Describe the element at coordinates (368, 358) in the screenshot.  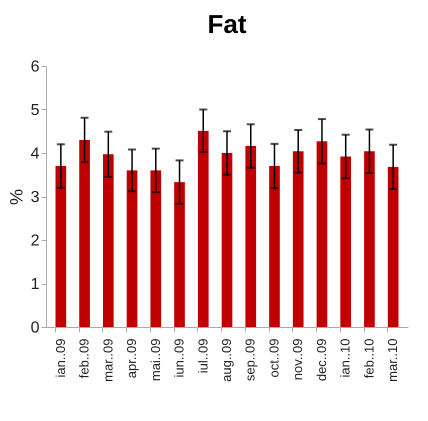
I see `x-tick-label: feb..10` at that location.